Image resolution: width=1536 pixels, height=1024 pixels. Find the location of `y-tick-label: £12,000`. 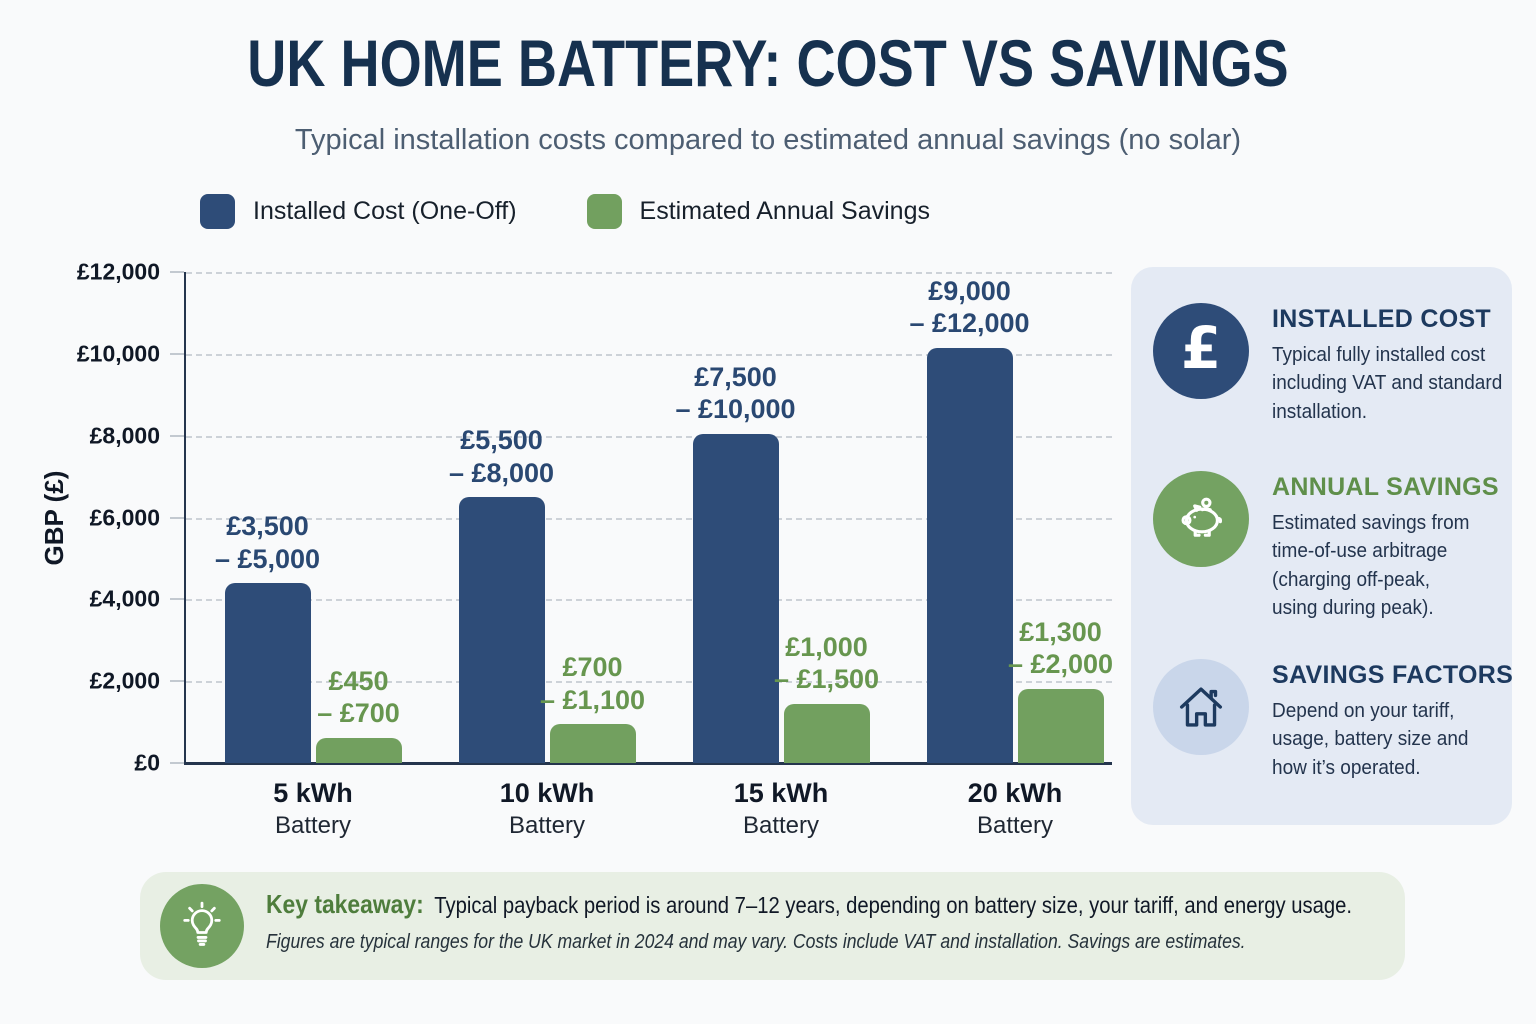

y-tick-label: £12,000 is located at coordinates (118, 271).